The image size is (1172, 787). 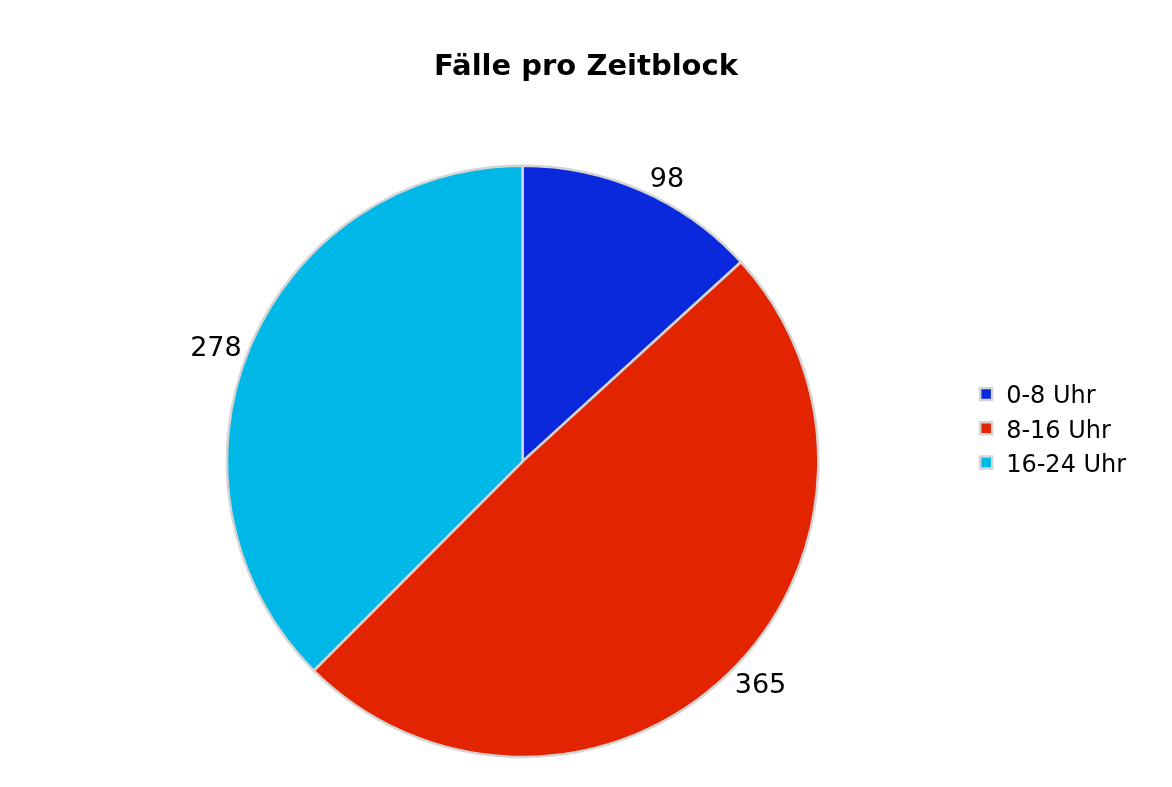 I want to click on data-label: 98, so click(x=667, y=178).